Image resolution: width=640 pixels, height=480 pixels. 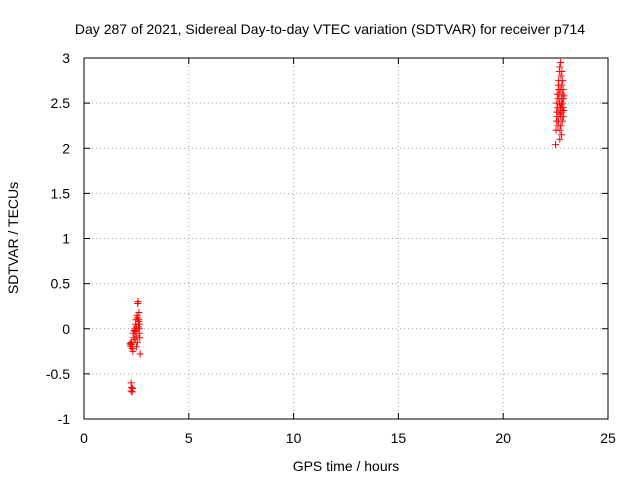 I want to click on y-tick-label: 1.5, so click(x=61, y=193).